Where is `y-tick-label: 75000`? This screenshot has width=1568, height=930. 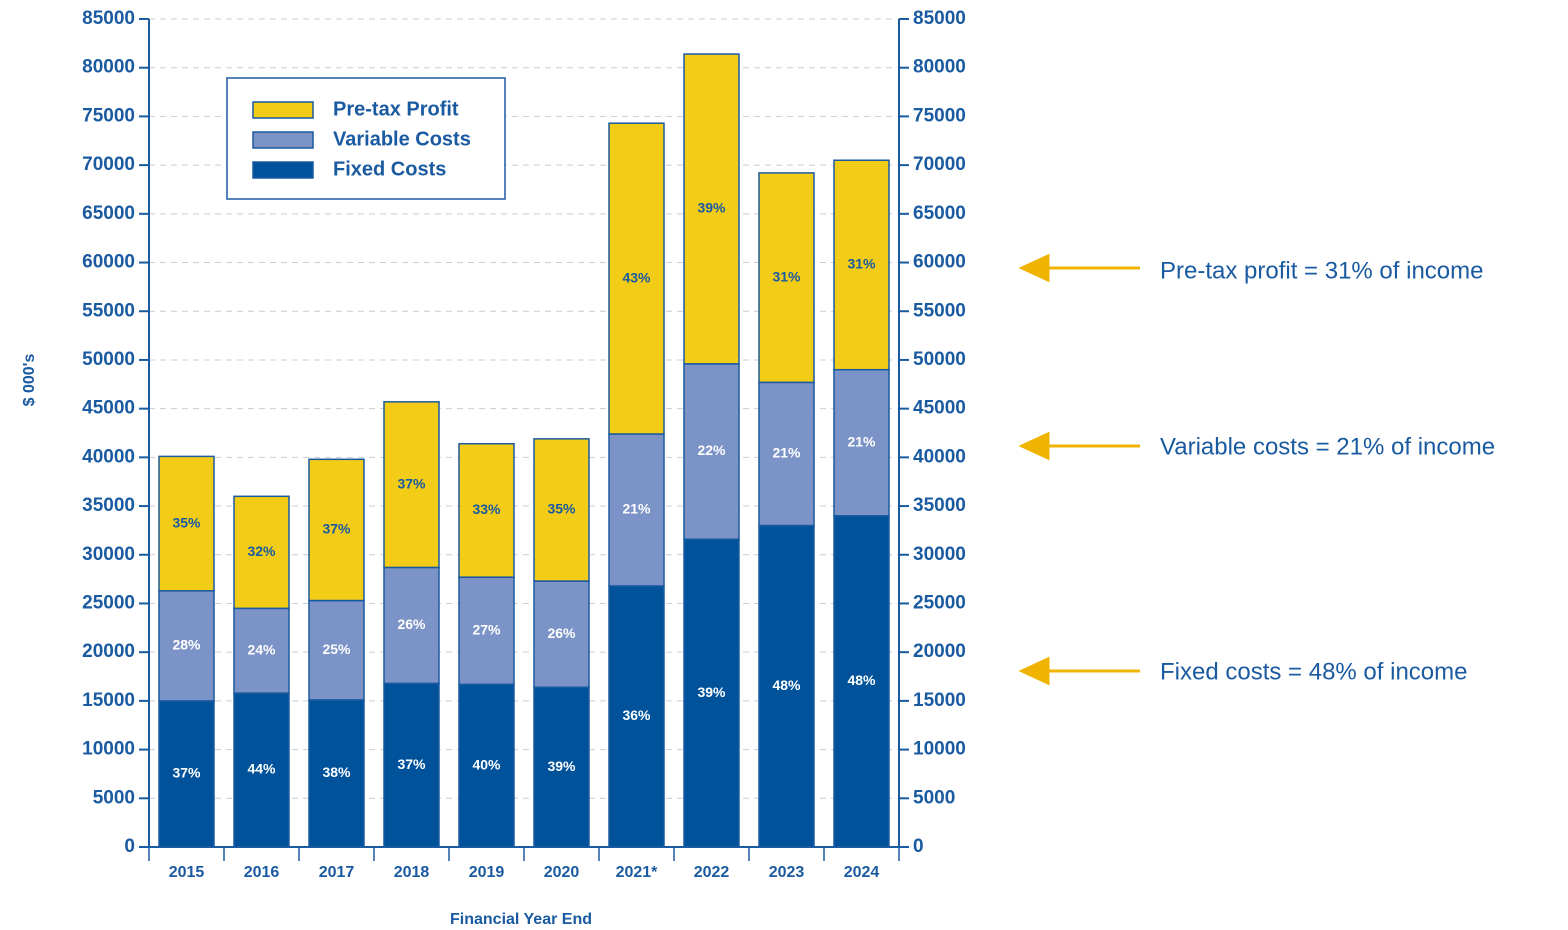 y-tick-label: 75000 is located at coordinates (108, 115).